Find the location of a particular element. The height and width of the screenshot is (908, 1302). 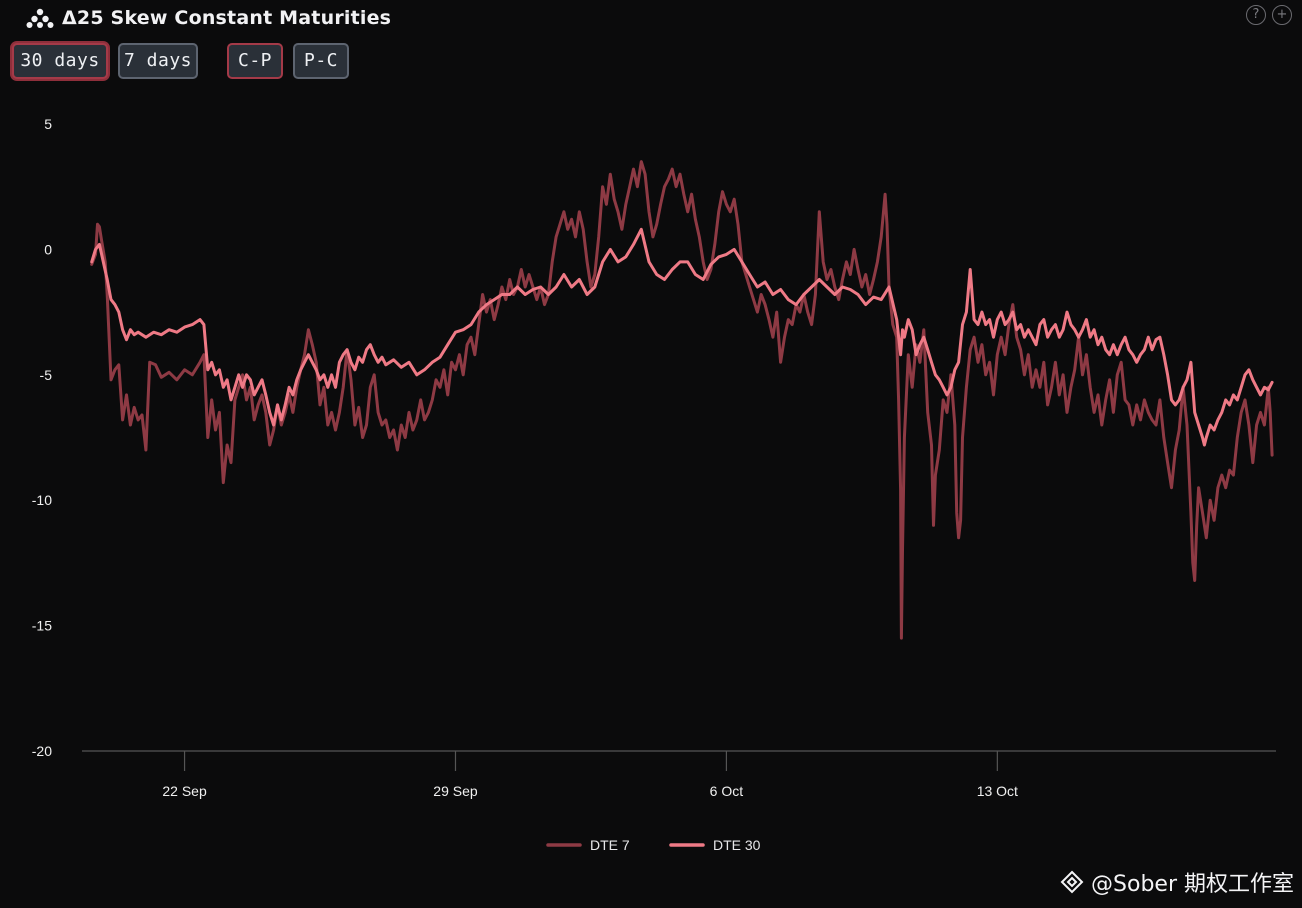

logo-icon is located at coordinates (40, 18).